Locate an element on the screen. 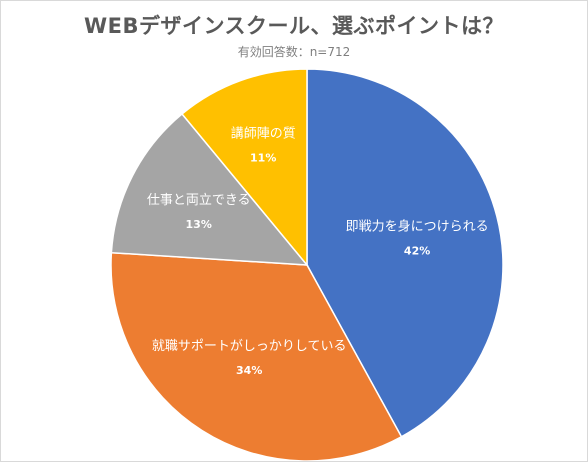  slice-value-label: 42% is located at coordinates (417, 251).